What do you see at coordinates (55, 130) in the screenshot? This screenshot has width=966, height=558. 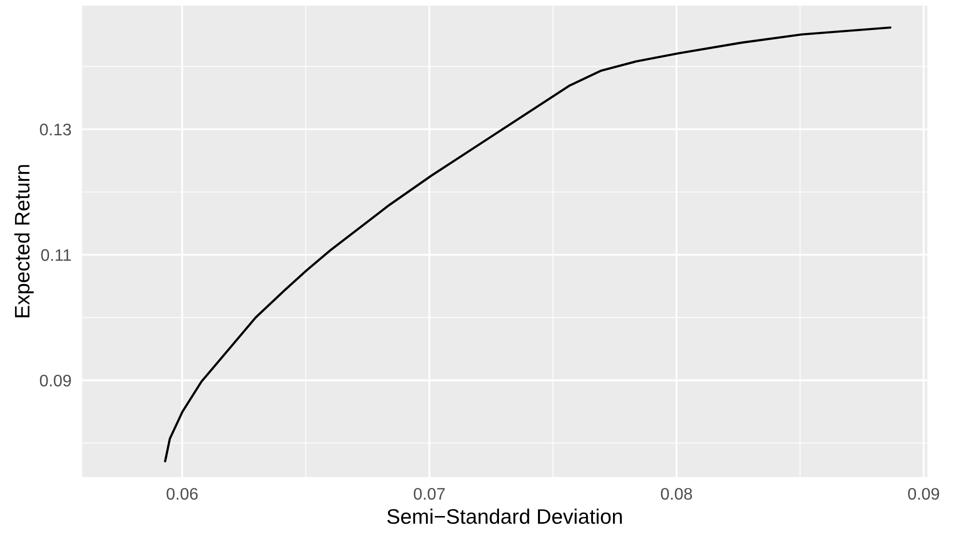 I see `y-tick-label: 0.13` at bounding box center [55, 130].